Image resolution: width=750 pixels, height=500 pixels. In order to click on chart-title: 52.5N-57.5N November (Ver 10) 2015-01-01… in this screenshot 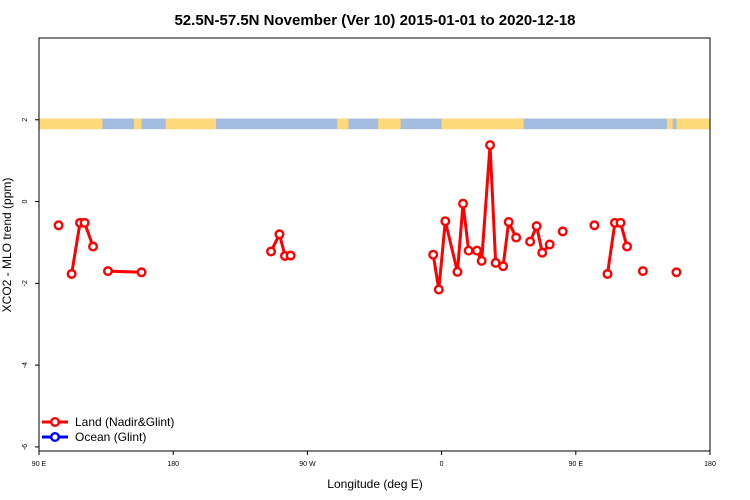, I will do `click(374, 20)`.